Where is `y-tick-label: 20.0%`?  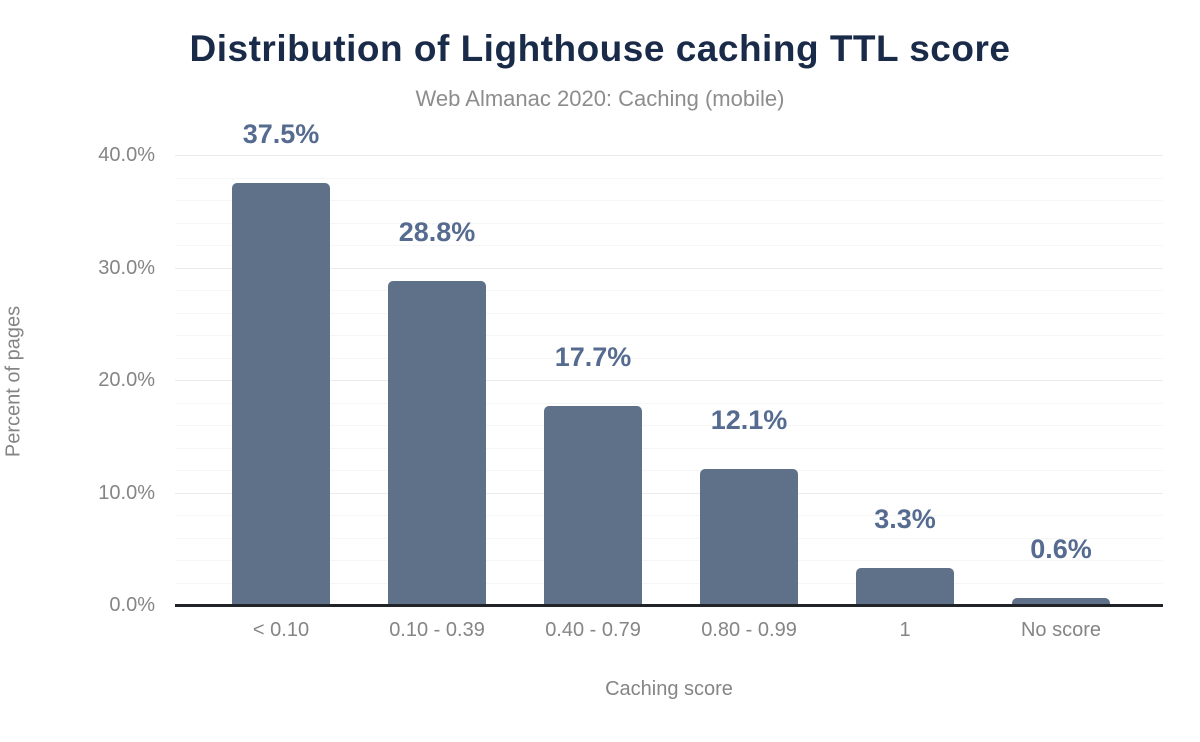
y-tick-label: 20.0% is located at coordinates (126, 380).